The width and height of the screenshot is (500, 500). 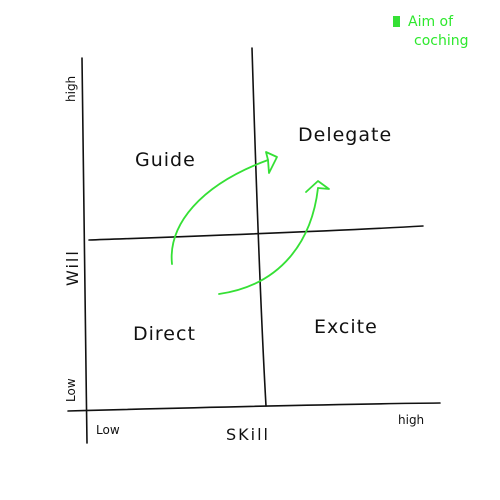 What do you see at coordinates (72, 267) in the screenshot?
I see `y-axis-title: Will` at bounding box center [72, 267].